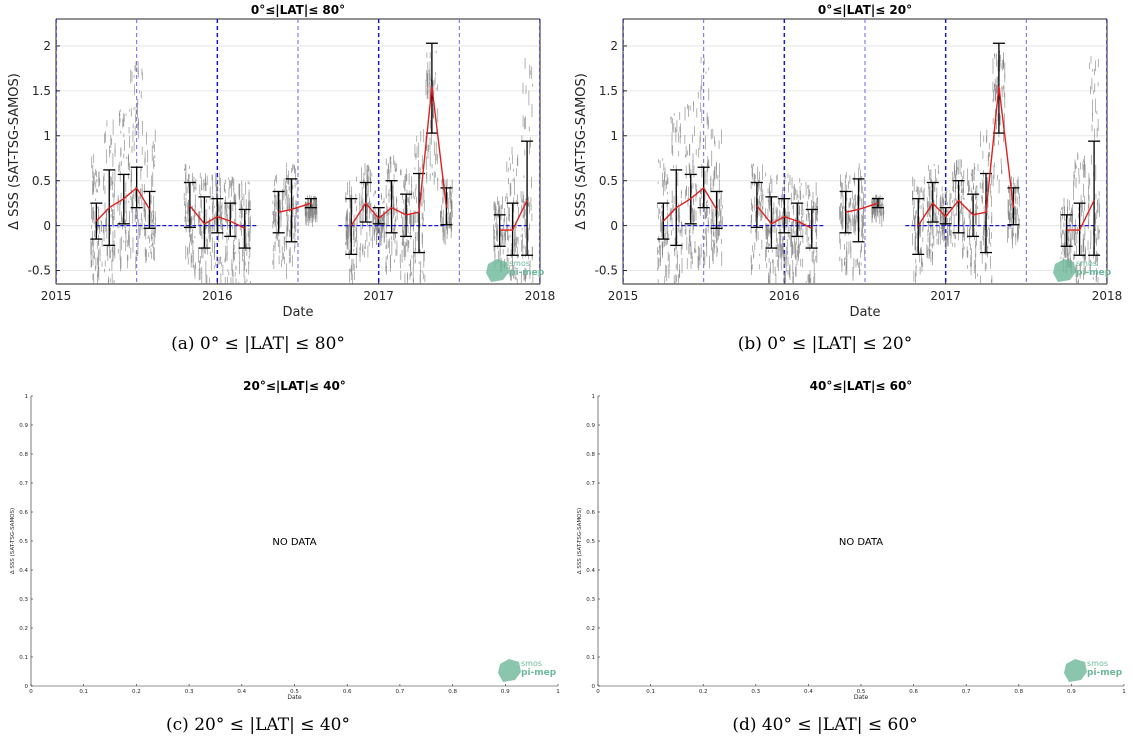 The image size is (1133, 747). I want to click on x-tick-label: 0.8, so click(1018, 692).